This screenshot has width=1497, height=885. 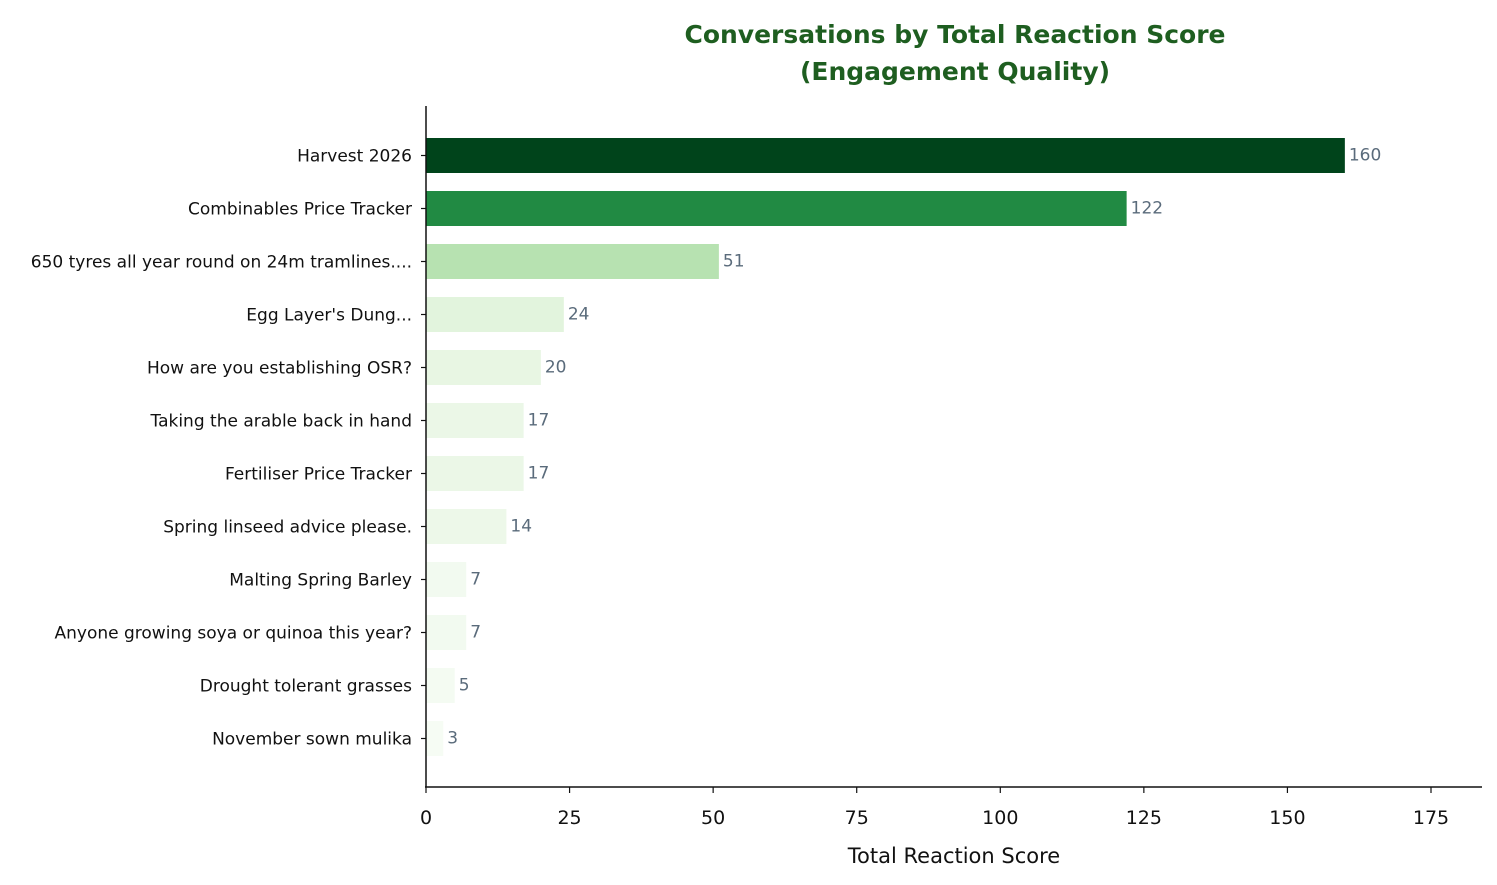 What do you see at coordinates (857, 818) in the screenshot?
I see `x-tick-label: 75` at bounding box center [857, 818].